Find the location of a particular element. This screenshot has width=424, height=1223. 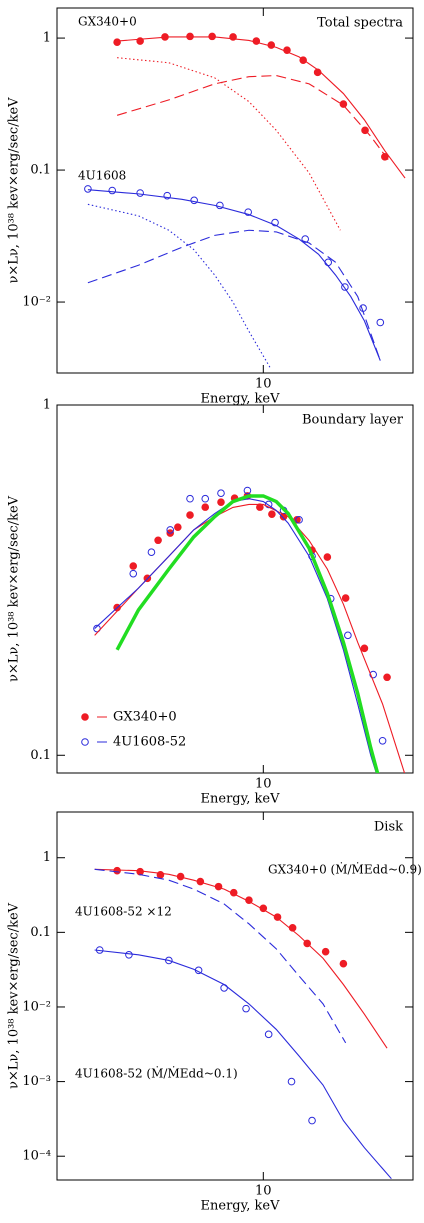

legend-label: 4U1608-52 is located at coordinates (149, 742).